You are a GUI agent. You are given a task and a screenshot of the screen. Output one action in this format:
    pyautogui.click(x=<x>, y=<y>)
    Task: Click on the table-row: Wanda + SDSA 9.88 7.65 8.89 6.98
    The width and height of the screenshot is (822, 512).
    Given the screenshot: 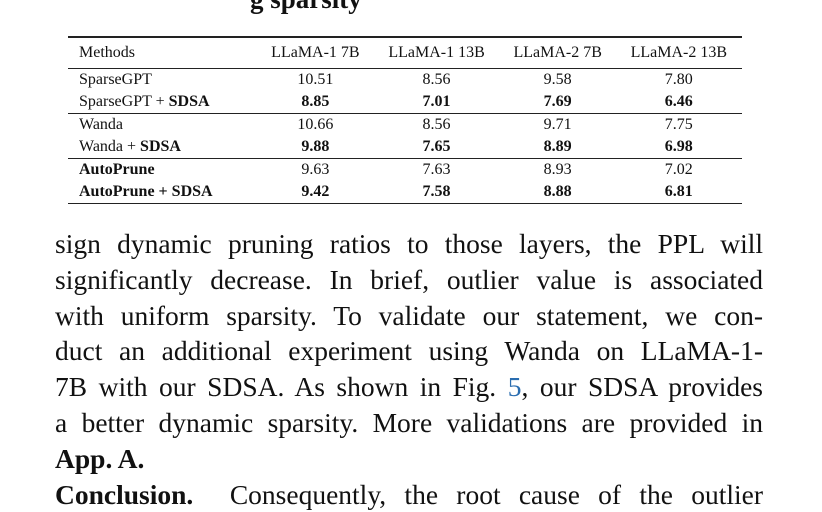 What is the action you would take?
    pyautogui.click(x=405, y=147)
    